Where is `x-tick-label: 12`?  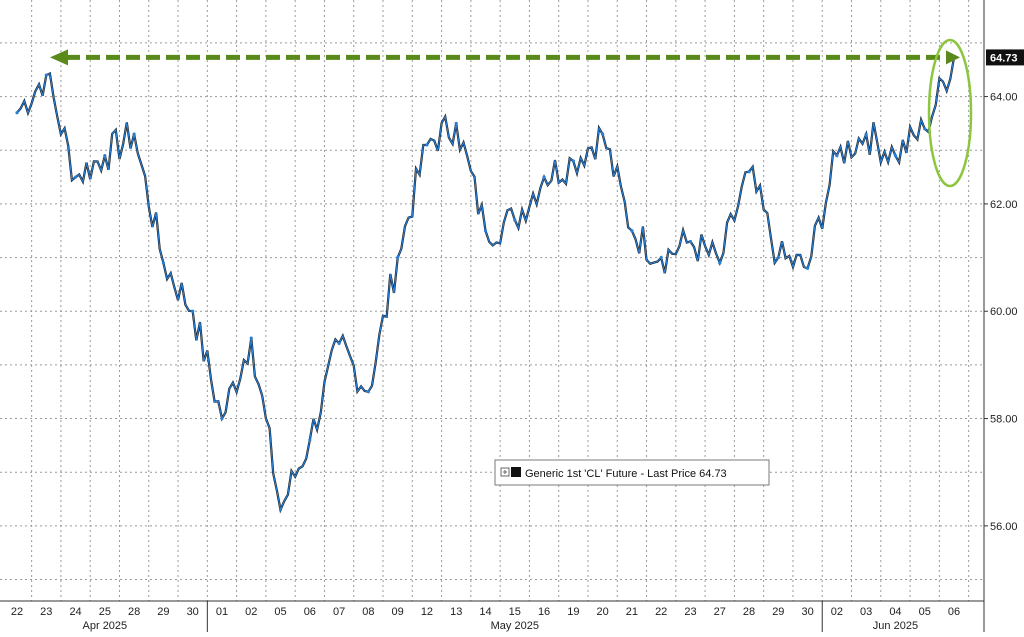
x-tick-label: 12 is located at coordinates (427, 612).